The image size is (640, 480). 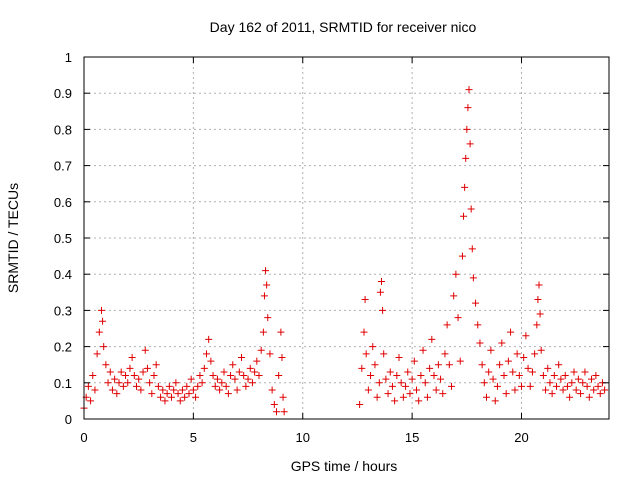 I want to click on y-tick-label: 0.1, so click(x=63, y=383).